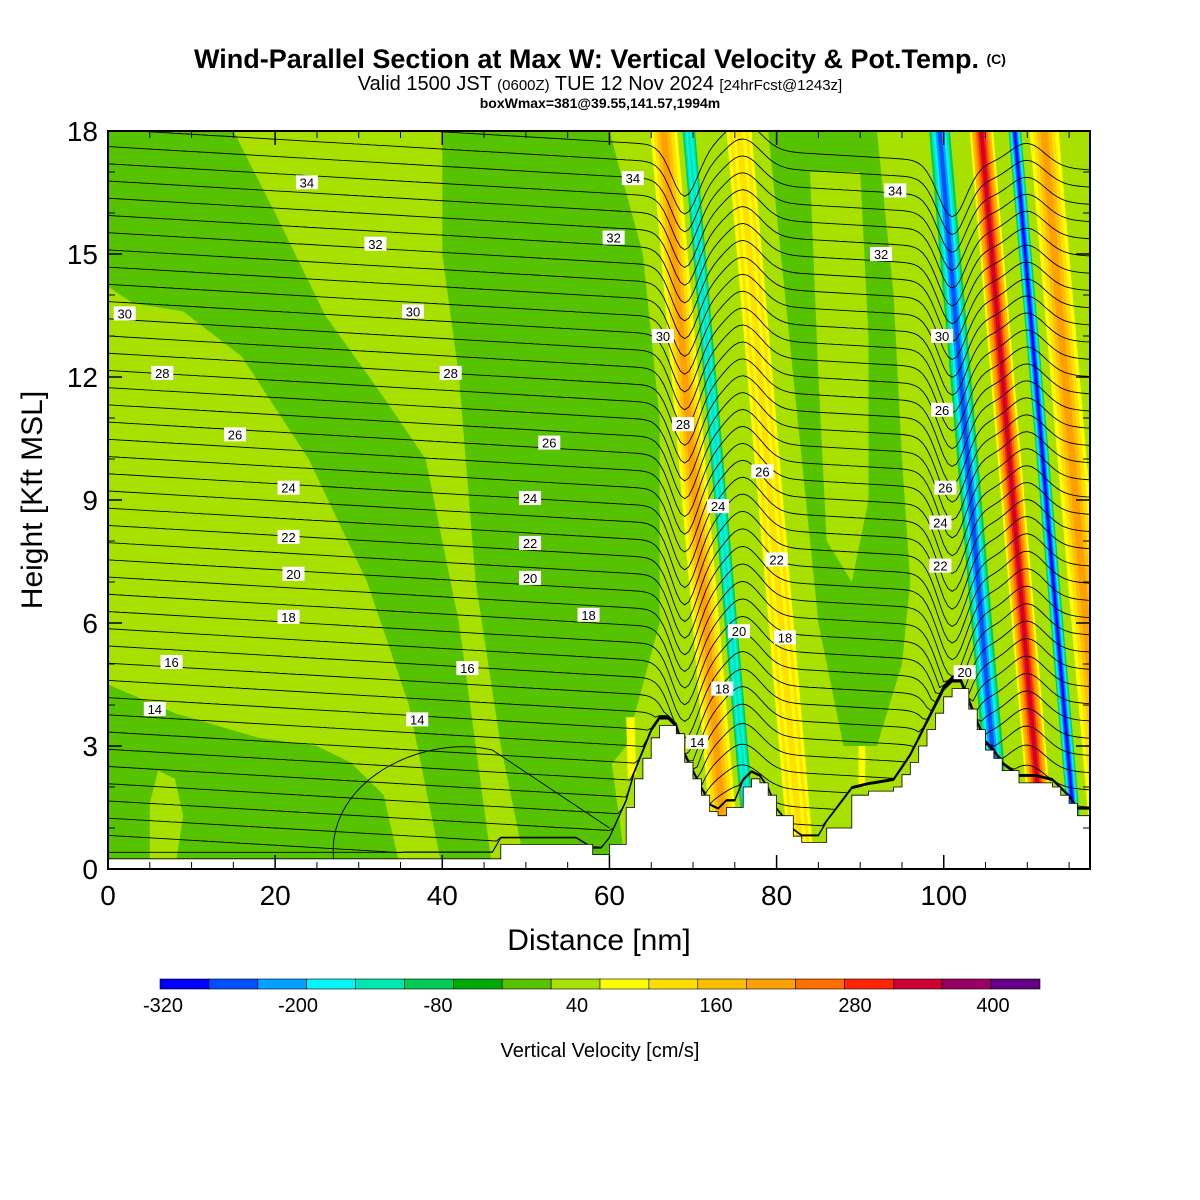 This screenshot has height=1200, width=1200. I want to click on theta-label-29: 20, so click(964, 672).